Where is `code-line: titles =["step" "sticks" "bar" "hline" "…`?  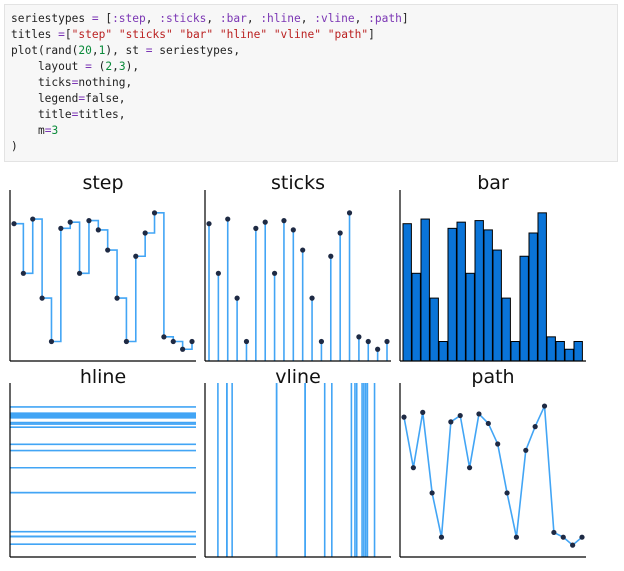 code-line: titles =["step" "sticks" "bar" "hline" "… is located at coordinates (314, 35).